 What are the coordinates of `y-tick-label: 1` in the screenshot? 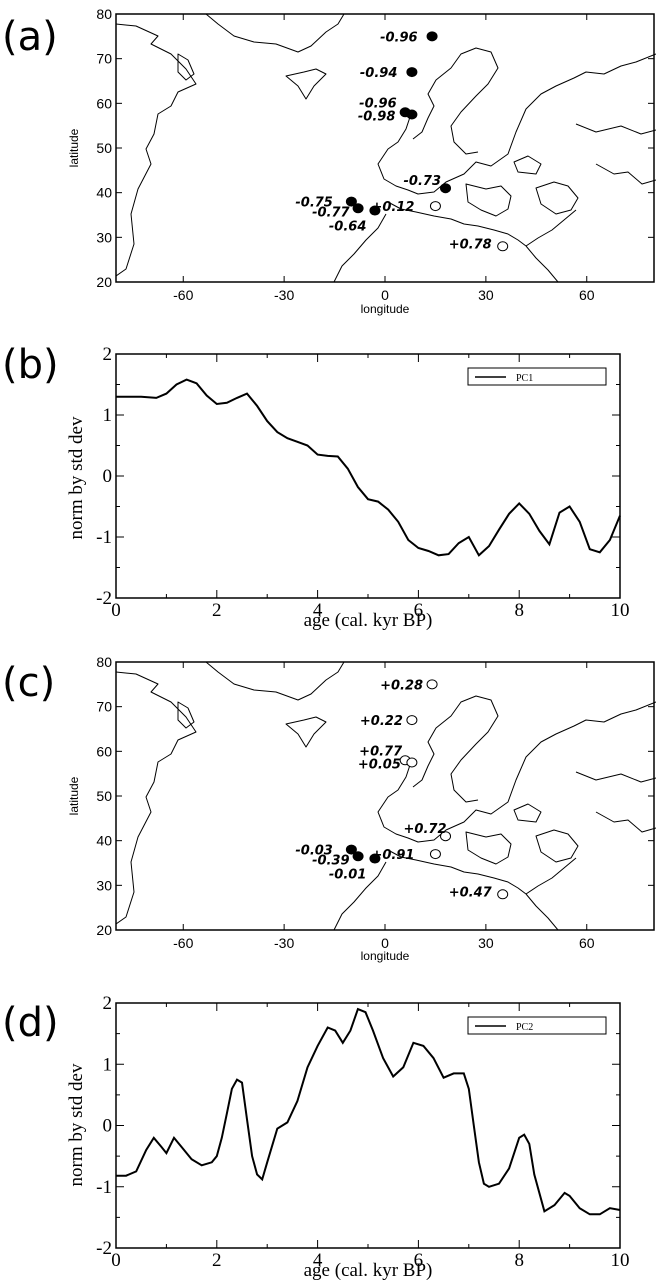 It's located at (108, 1064).